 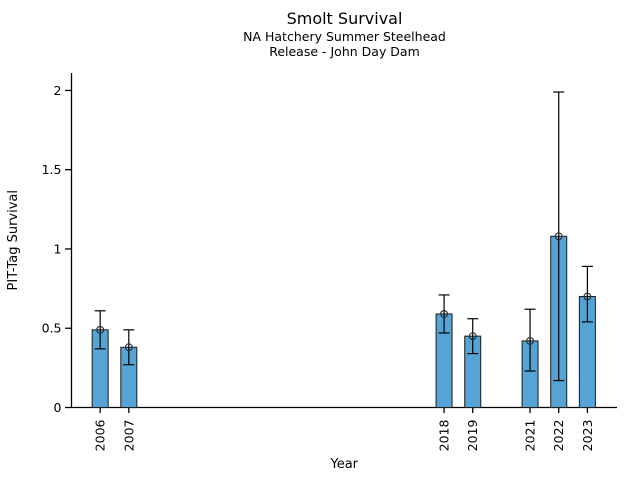 What do you see at coordinates (344, 18) in the screenshot?
I see `chart-title: Smolt Survival` at bounding box center [344, 18].